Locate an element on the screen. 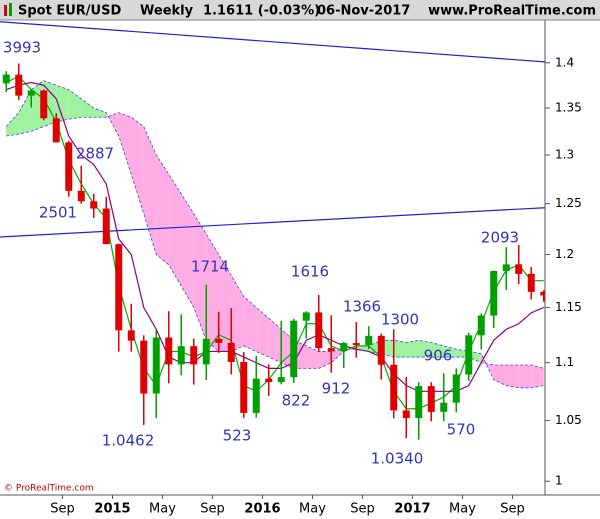  annotation: 570 is located at coordinates (461, 430).